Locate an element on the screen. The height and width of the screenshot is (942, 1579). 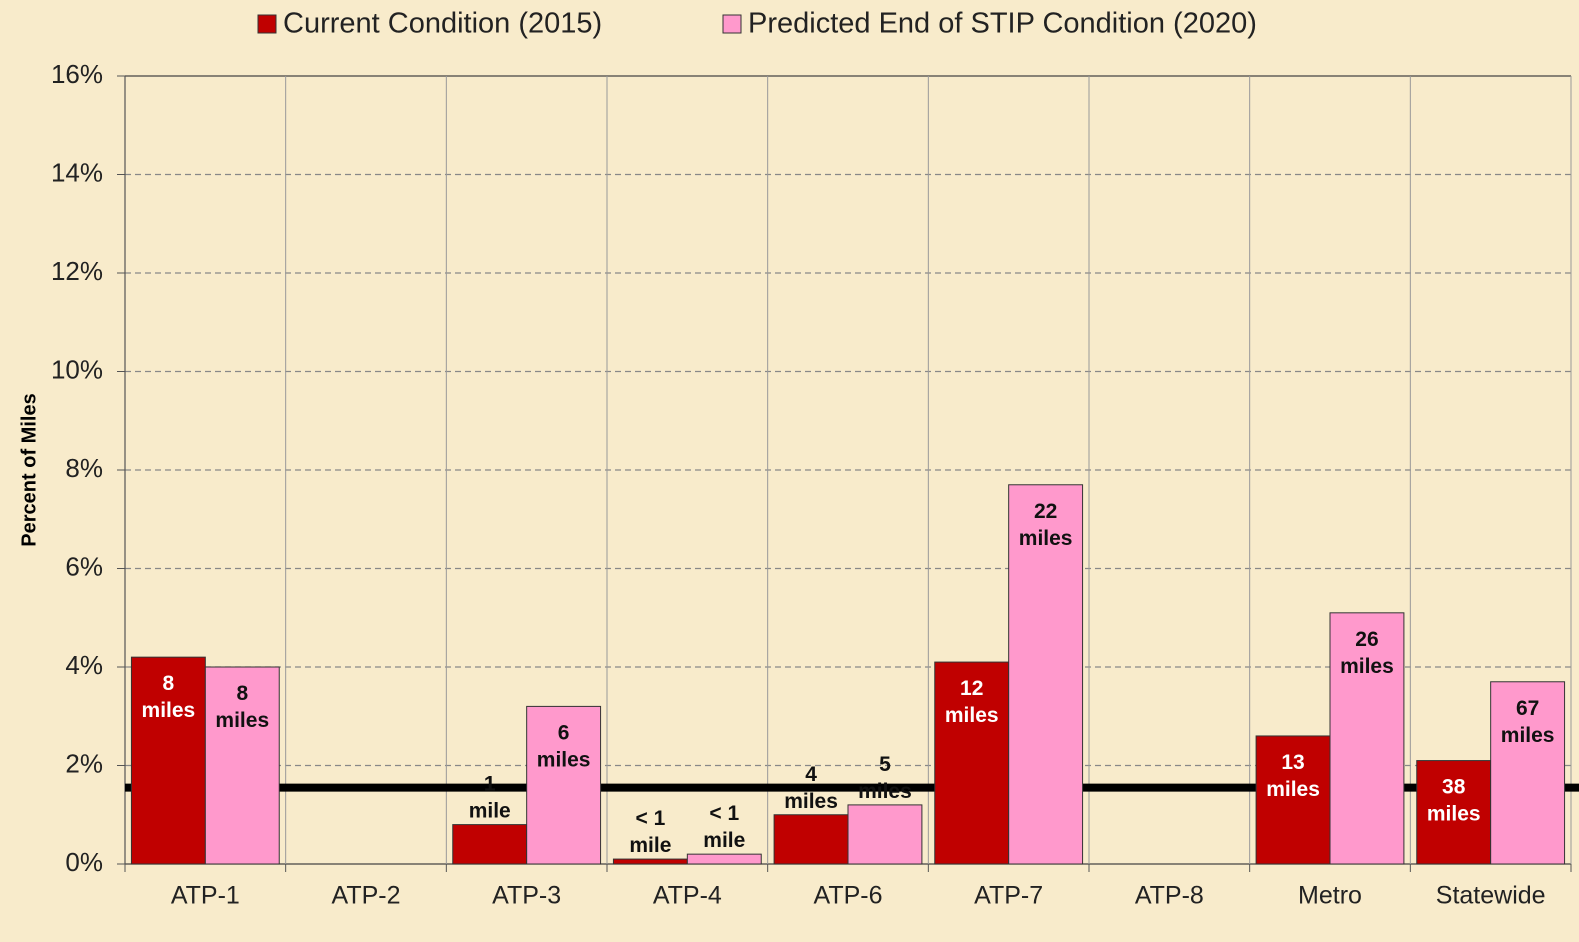
x-tick-label: Statewide is located at coordinates (1491, 896).